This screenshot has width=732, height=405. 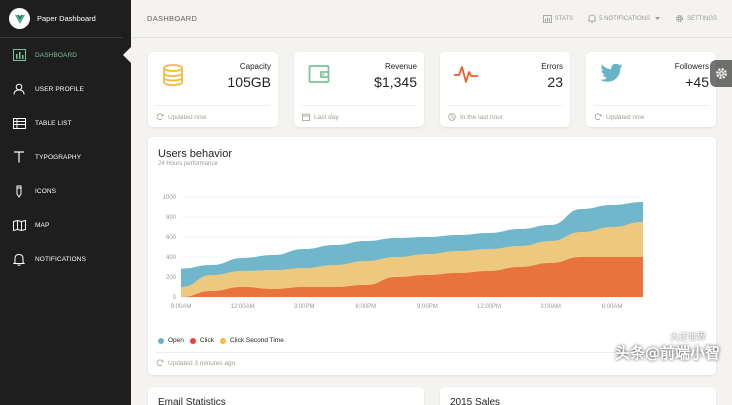 What do you see at coordinates (192, 401) in the screenshot?
I see `card-title: Email Statistics` at bounding box center [192, 401].